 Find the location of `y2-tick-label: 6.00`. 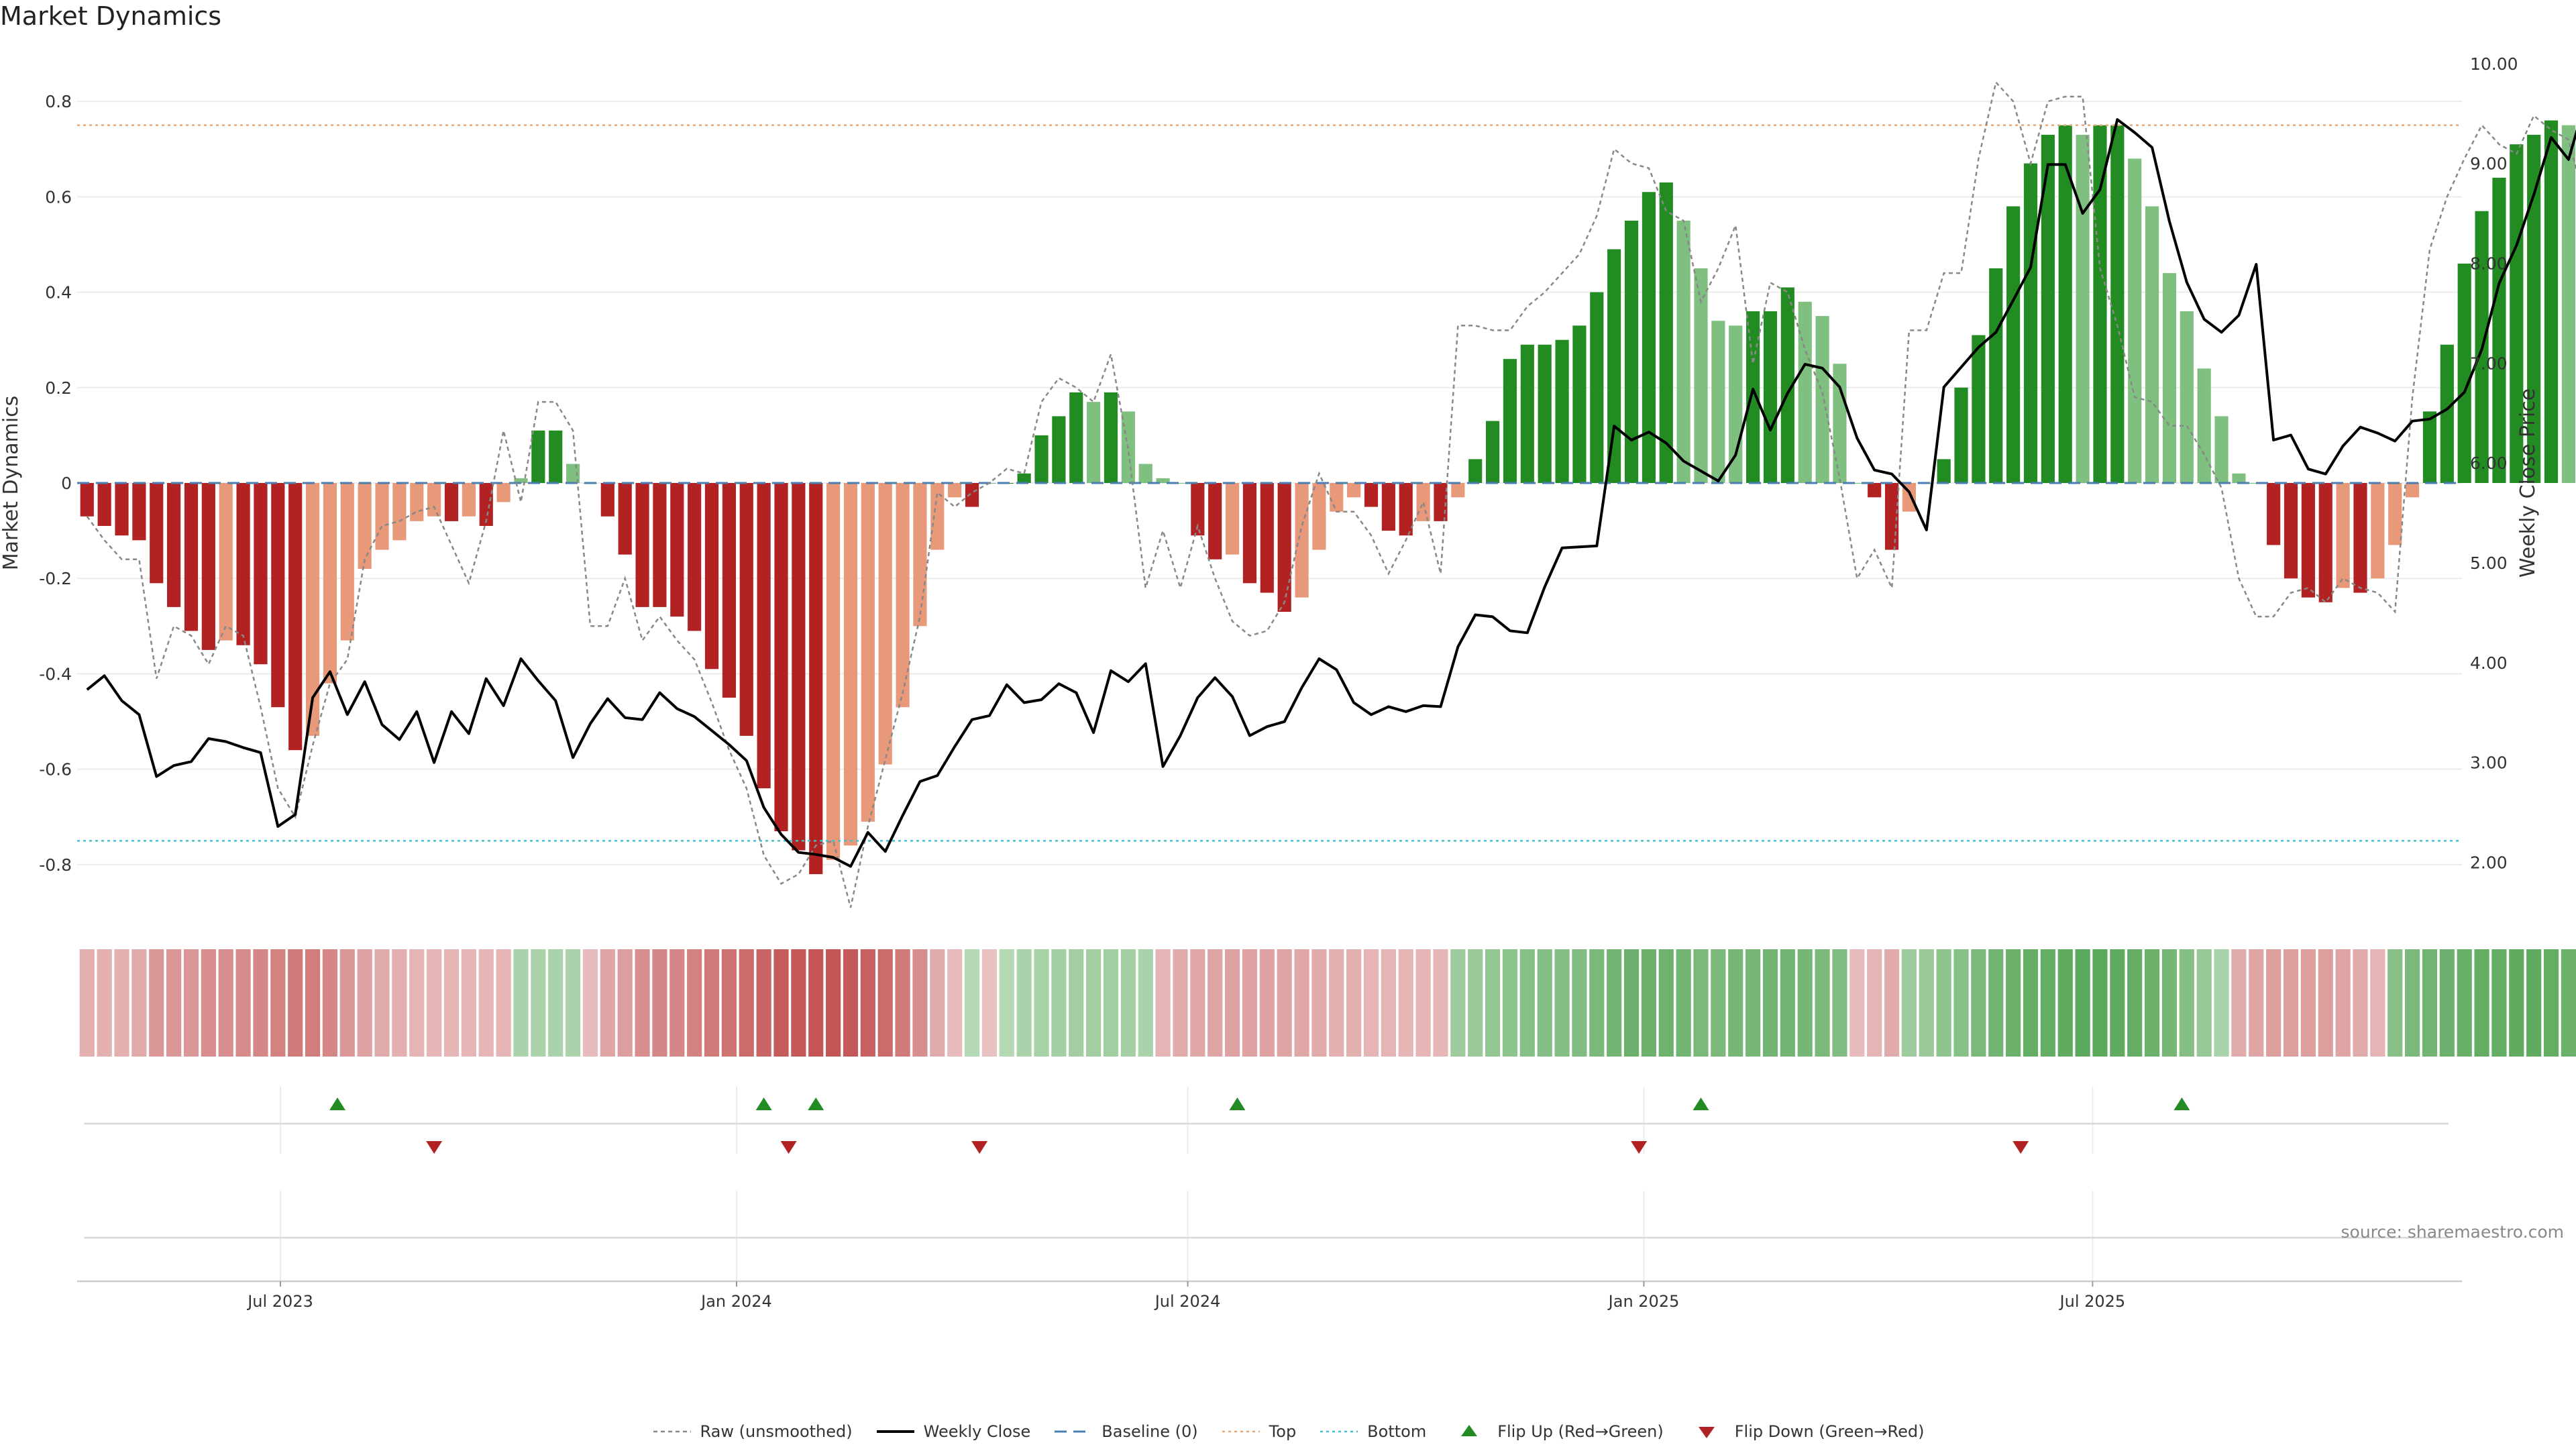

y2-tick-label: 6.00 is located at coordinates (2489, 463).